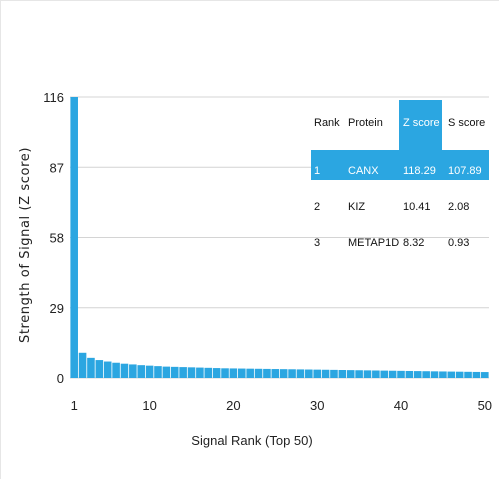  Describe the element at coordinates (57, 238) in the screenshot. I see `y-tick-58: 58` at that location.